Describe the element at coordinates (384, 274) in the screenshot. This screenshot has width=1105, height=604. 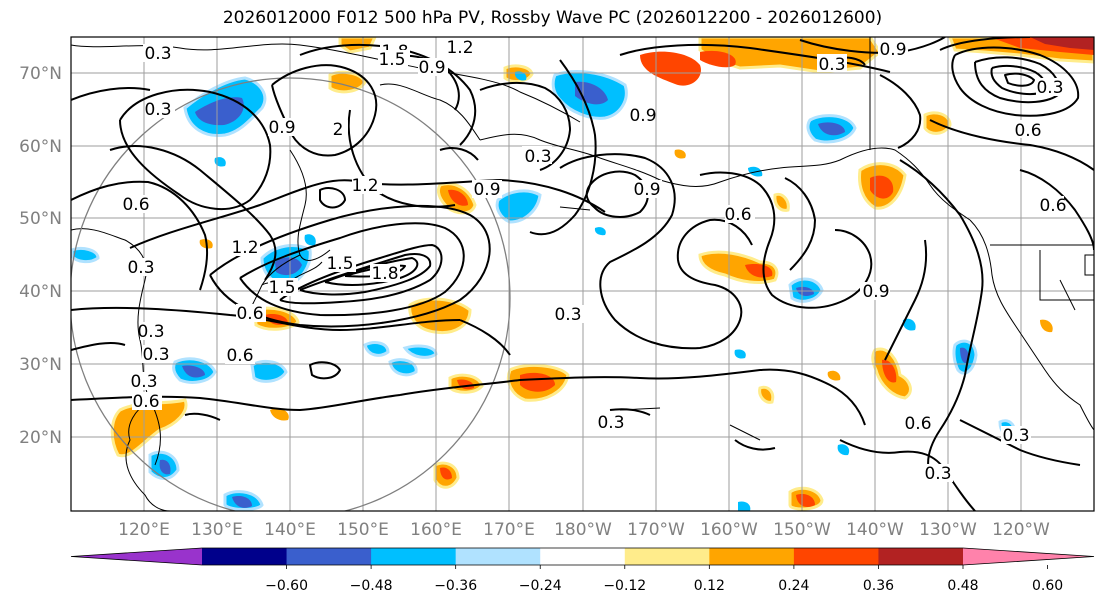
I see `contour-label: 1.8` at that location.